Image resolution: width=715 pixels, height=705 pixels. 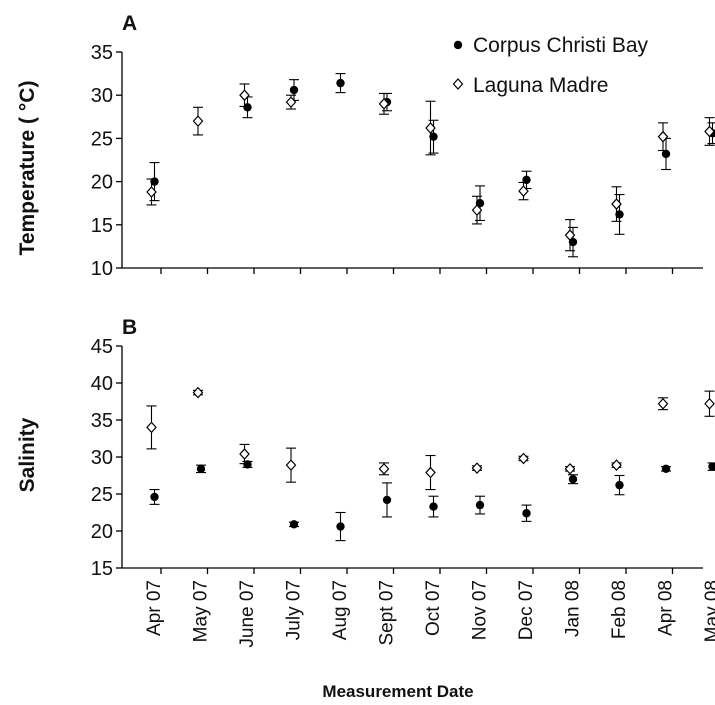 What do you see at coordinates (666, 608) in the screenshot?
I see `x-tick-label: Apr 08` at bounding box center [666, 608].